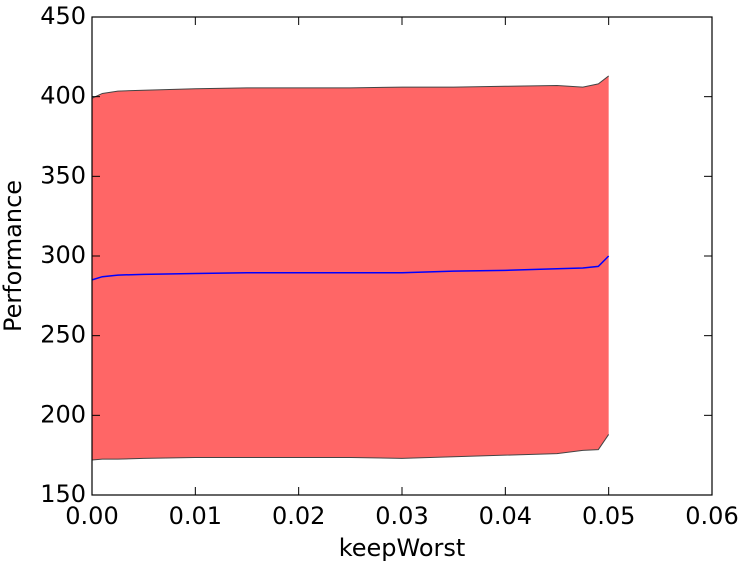 This screenshot has width=743, height=566. I want to click on y-tick-label: 250, so click(63, 335).